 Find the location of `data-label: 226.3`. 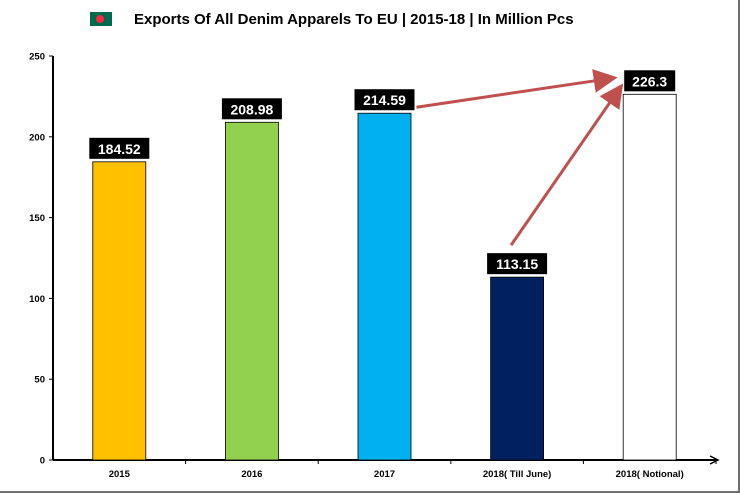

data-label: 226.3 is located at coordinates (649, 81).